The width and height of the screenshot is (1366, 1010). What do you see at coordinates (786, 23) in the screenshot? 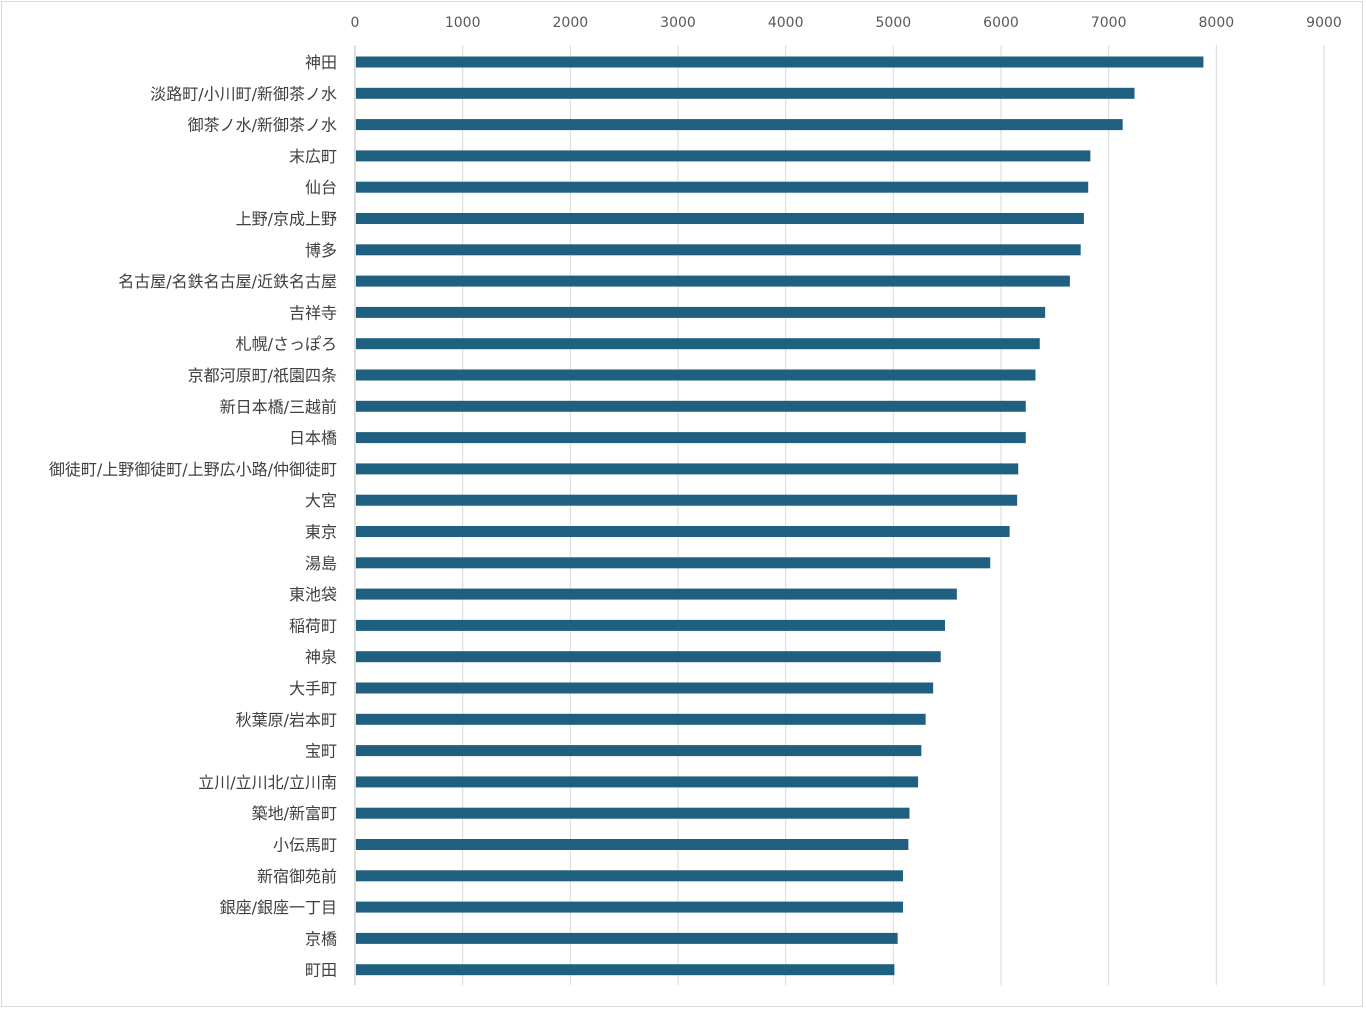
I see `x-tick-label: 4000` at bounding box center [786, 23].